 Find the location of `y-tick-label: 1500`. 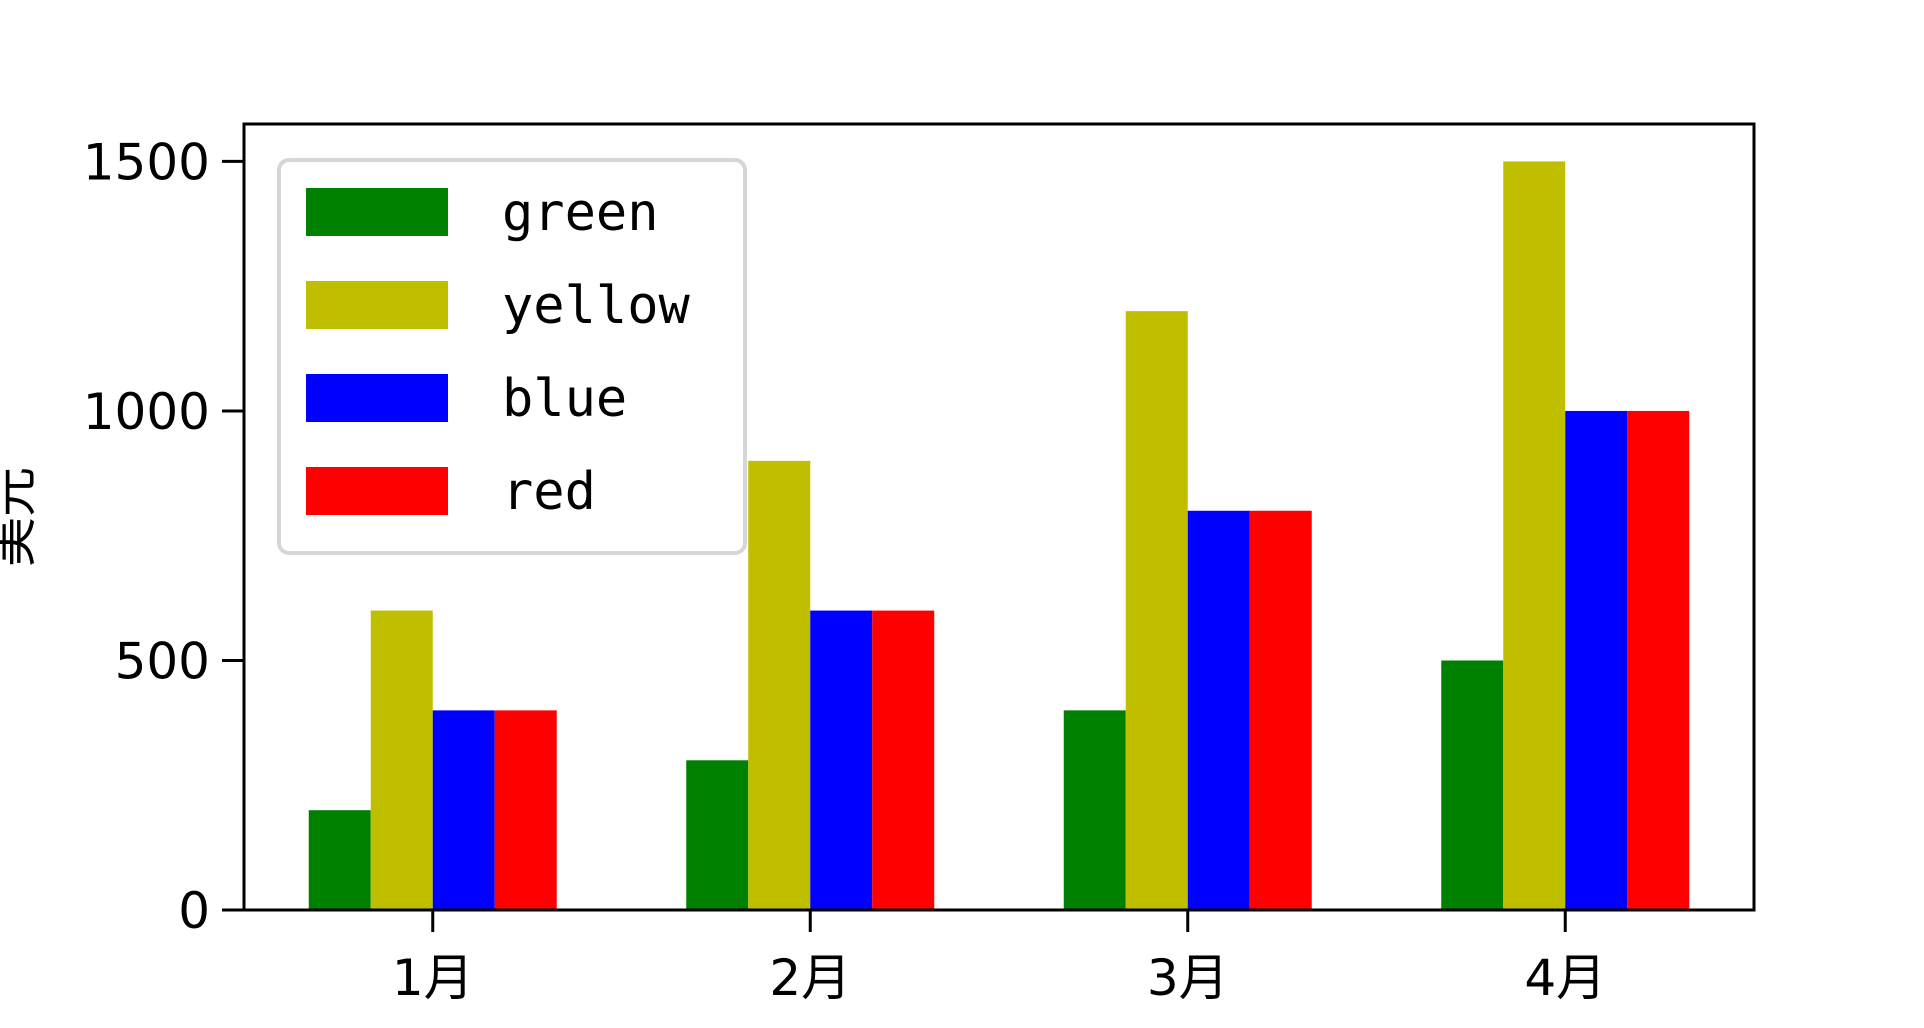

y-tick-label: 1500 is located at coordinates (146, 162).